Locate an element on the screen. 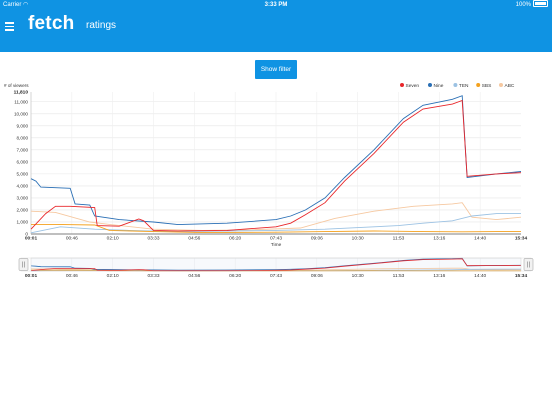  y-max-label: 11,810 is located at coordinates (21, 93).